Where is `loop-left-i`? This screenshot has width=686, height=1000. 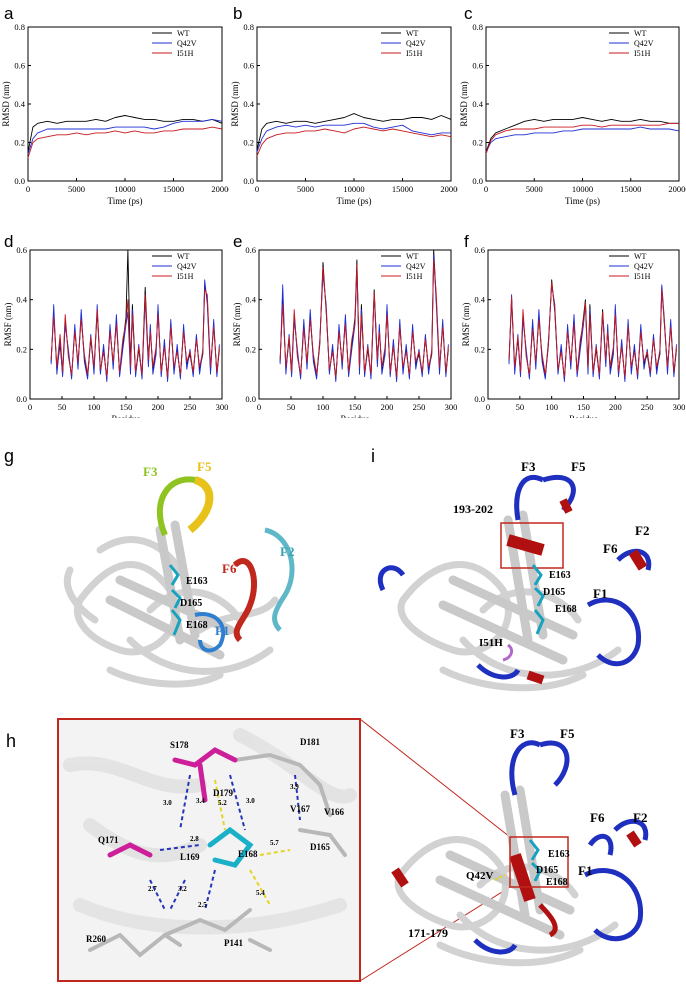
loop-left-i is located at coordinates (392, 578).